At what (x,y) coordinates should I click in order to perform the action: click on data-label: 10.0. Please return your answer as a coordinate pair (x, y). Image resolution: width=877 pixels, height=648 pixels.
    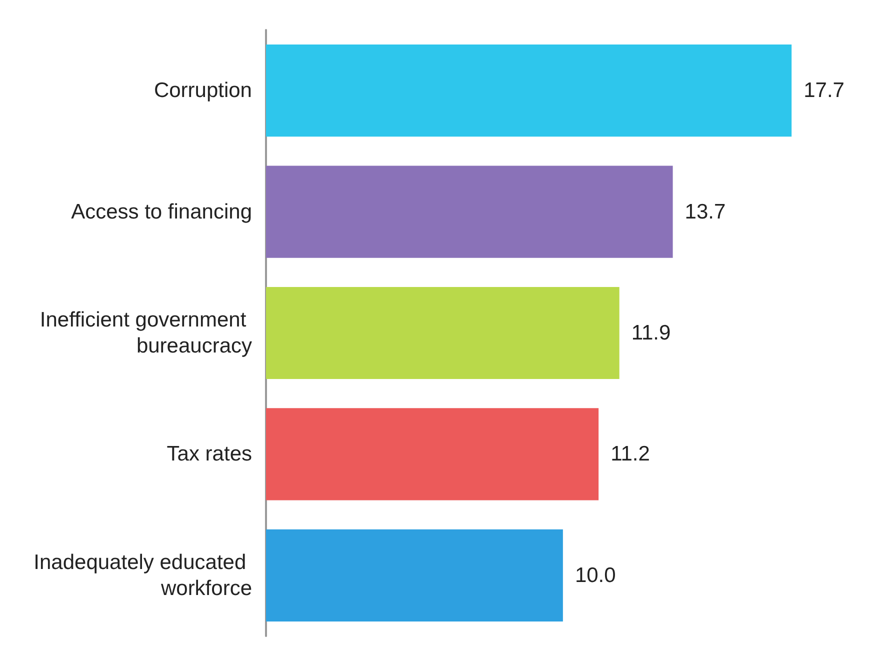
    Looking at the image, I should click on (595, 575).